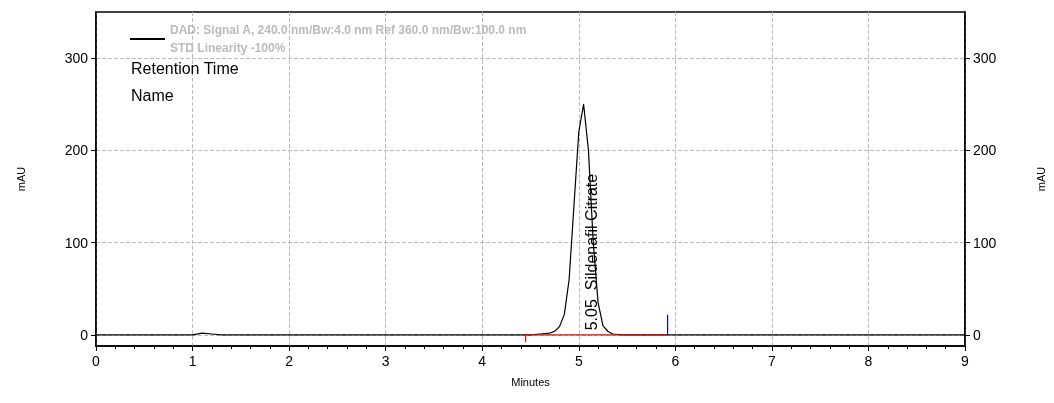  What do you see at coordinates (84, 334) in the screenshot?
I see `y-tick-label: 0` at bounding box center [84, 334].